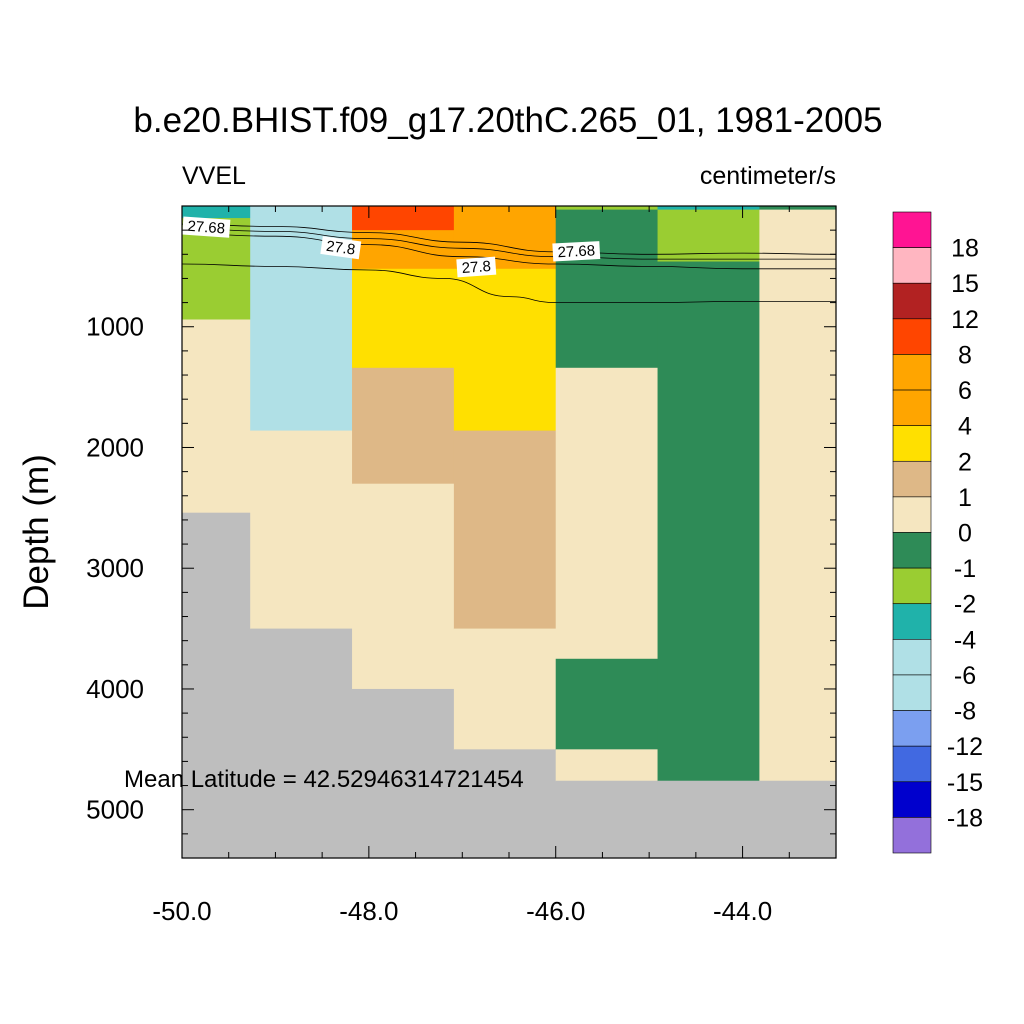 This screenshot has width=1024, height=1024. I want to click on colorbar-label: 4, so click(965, 427).